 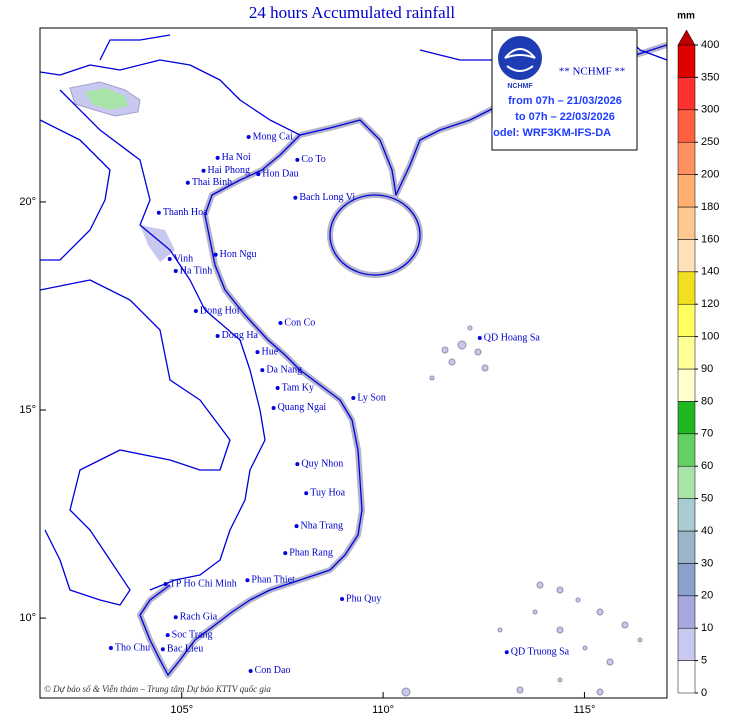 I want to click on colorbar-label: 90, so click(x=707, y=369).